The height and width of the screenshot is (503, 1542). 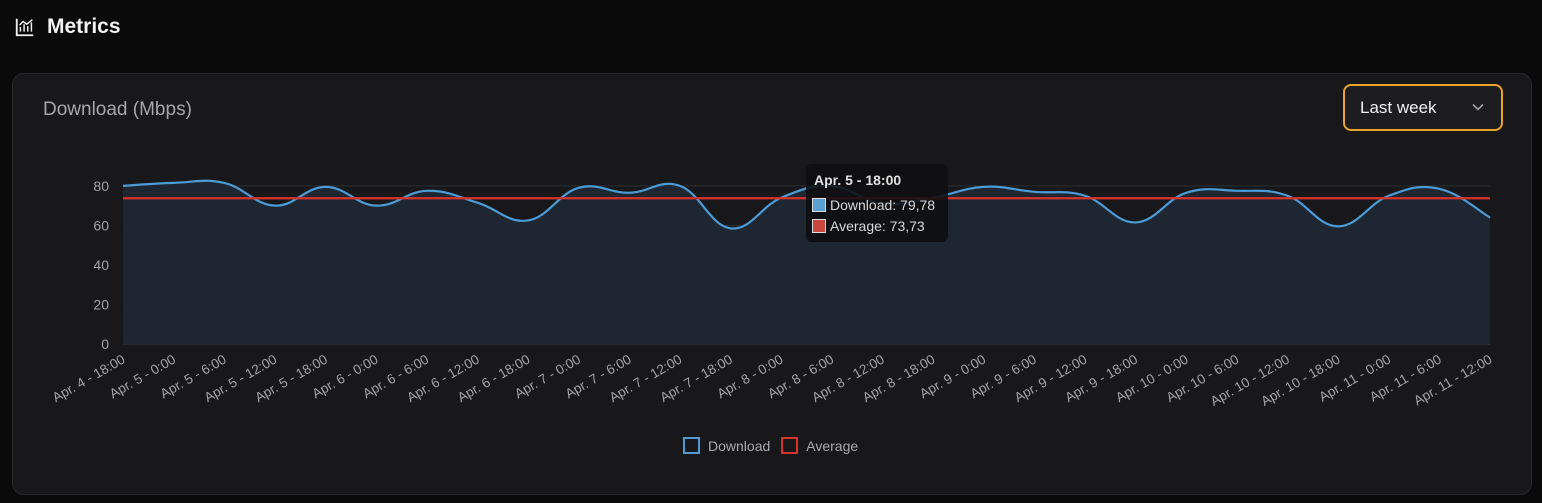 What do you see at coordinates (101, 265) in the screenshot?
I see `y-tick-label: 40` at bounding box center [101, 265].